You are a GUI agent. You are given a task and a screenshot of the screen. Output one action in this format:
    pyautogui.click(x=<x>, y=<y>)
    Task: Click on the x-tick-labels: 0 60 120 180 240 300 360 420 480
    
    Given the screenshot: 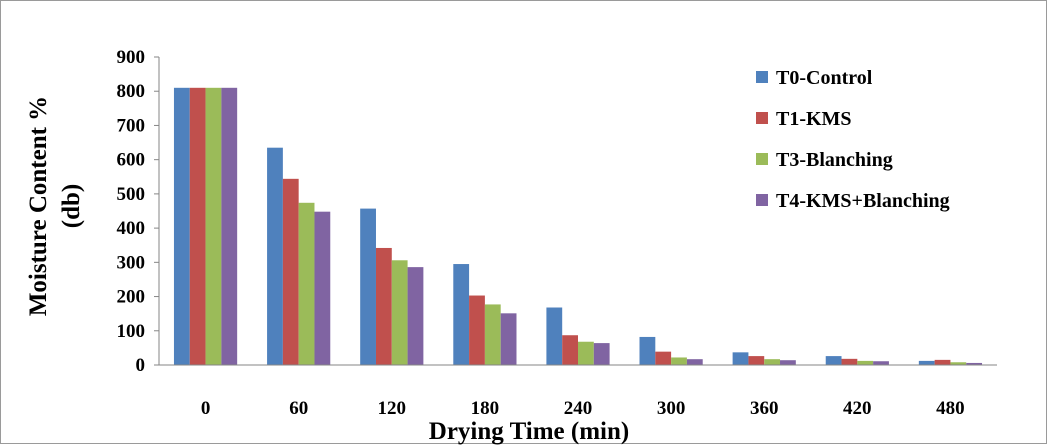 What is the action you would take?
    pyautogui.click(x=583, y=408)
    